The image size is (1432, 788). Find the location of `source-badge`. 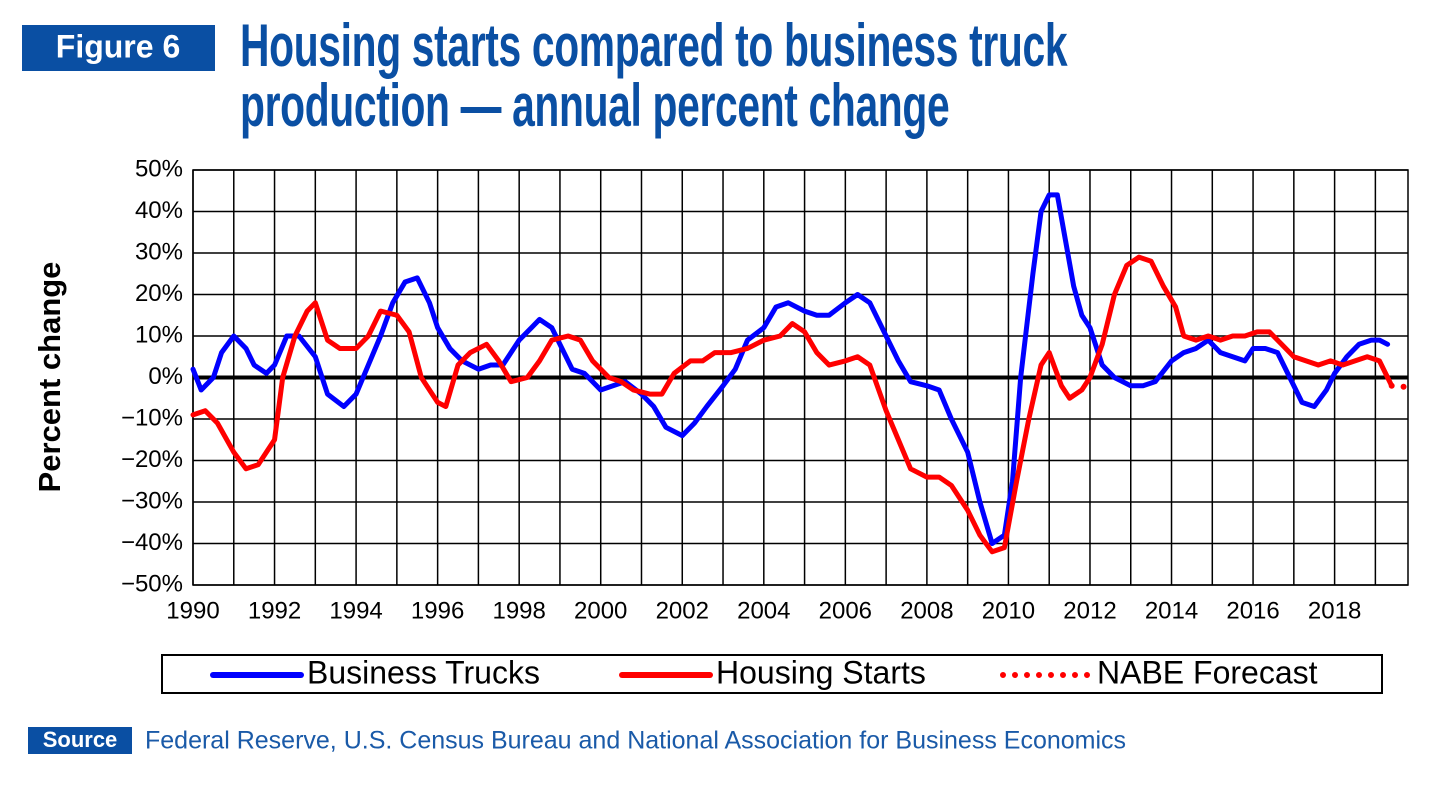

source-badge is located at coordinates (80, 740).